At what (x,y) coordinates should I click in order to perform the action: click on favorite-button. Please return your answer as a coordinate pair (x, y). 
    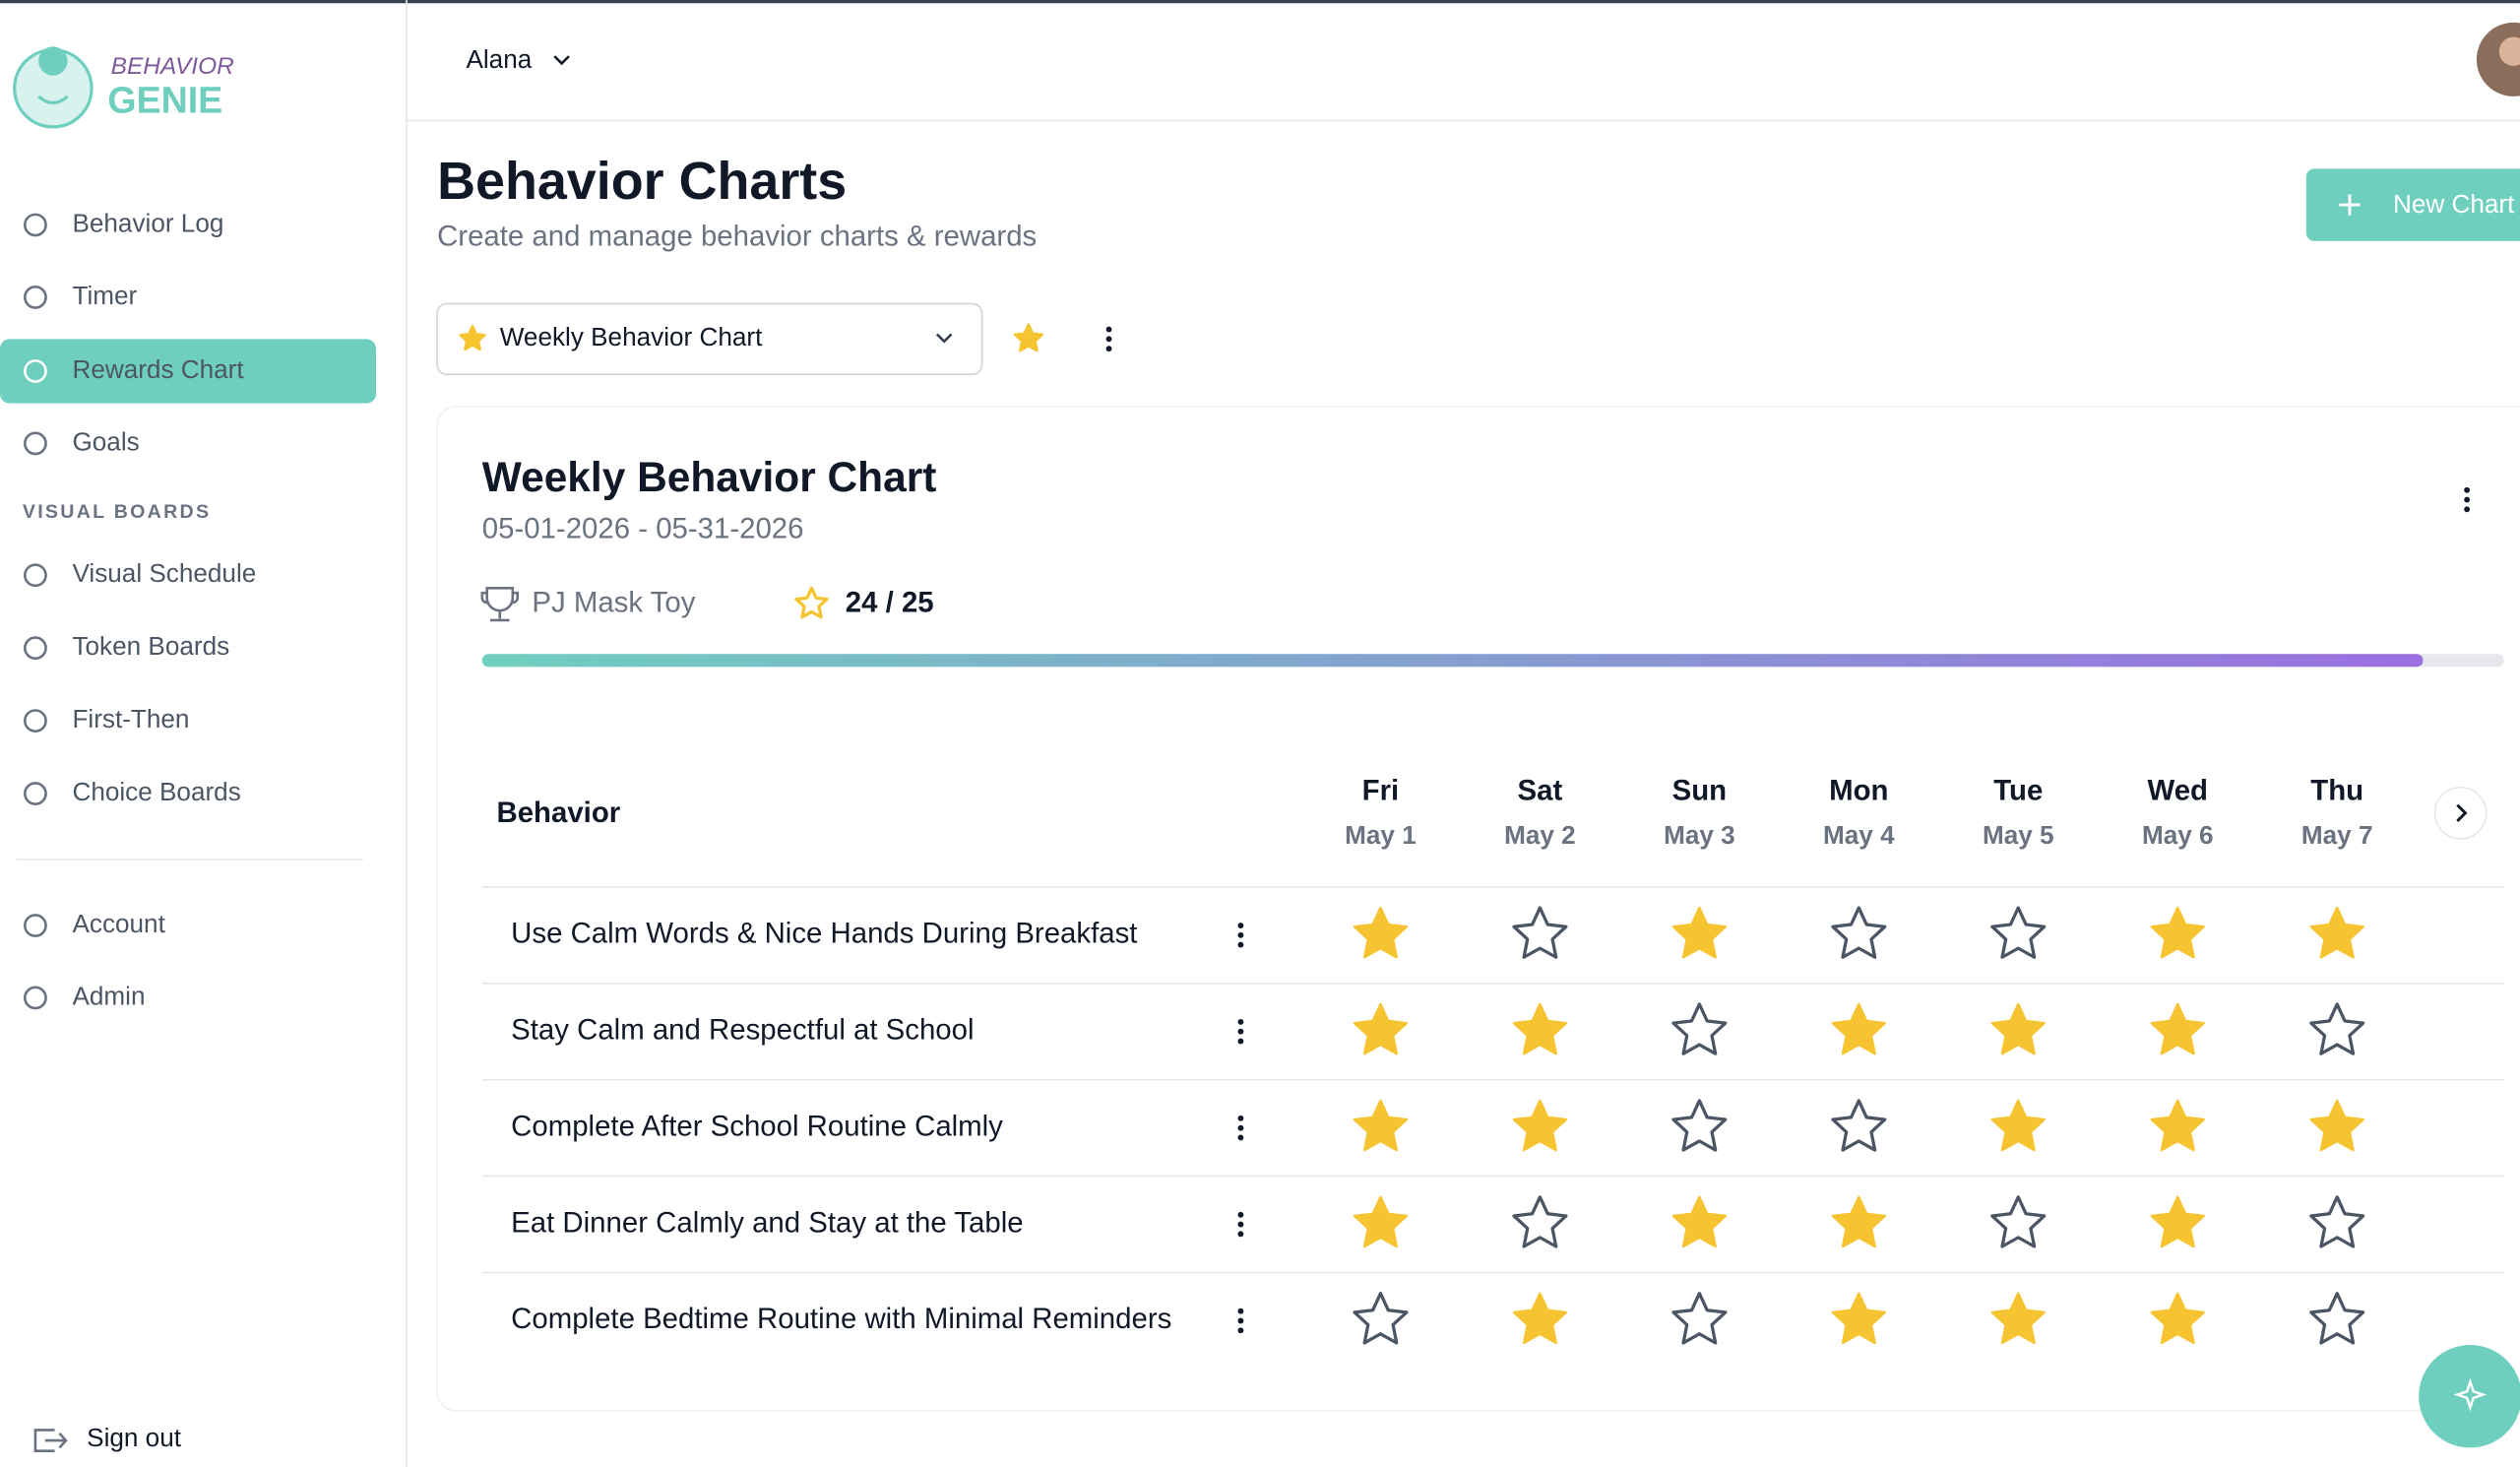
    Looking at the image, I should click on (1028, 337).